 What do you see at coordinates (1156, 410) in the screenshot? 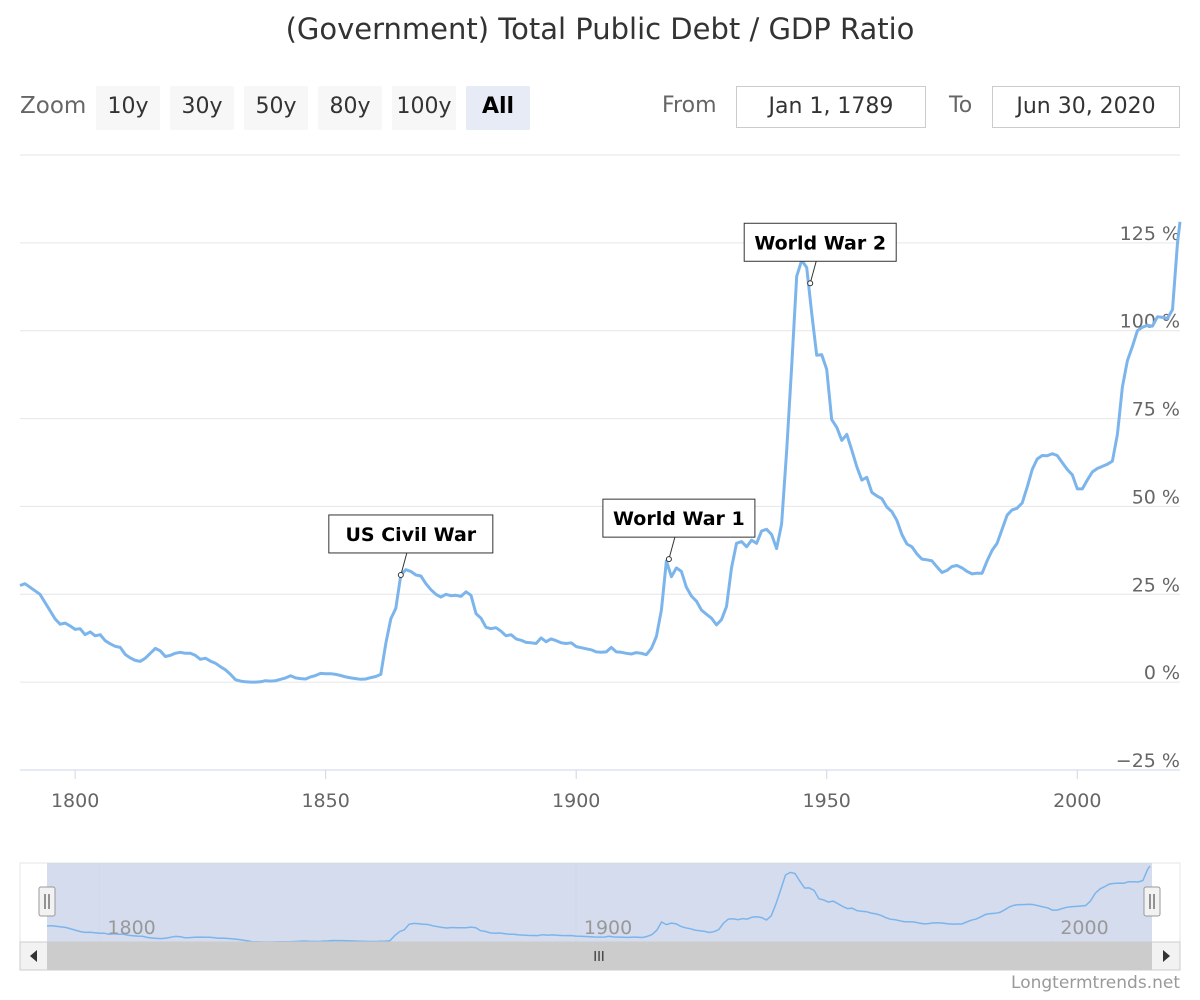
I see `y-tick-label: 75 %` at bounding box center [1156, 410].